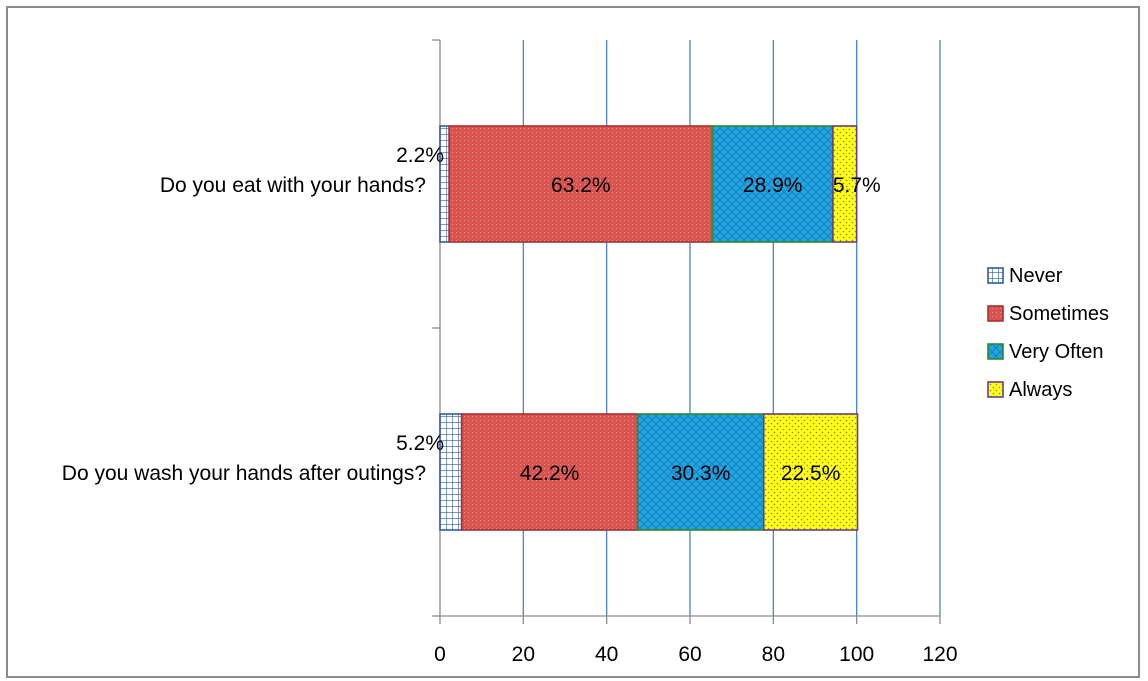  What do you see at coordinates (244, 473) in the screenshot?
I see `category-label: Do you wash your hands after outings?` at bounding box center [244, 473].